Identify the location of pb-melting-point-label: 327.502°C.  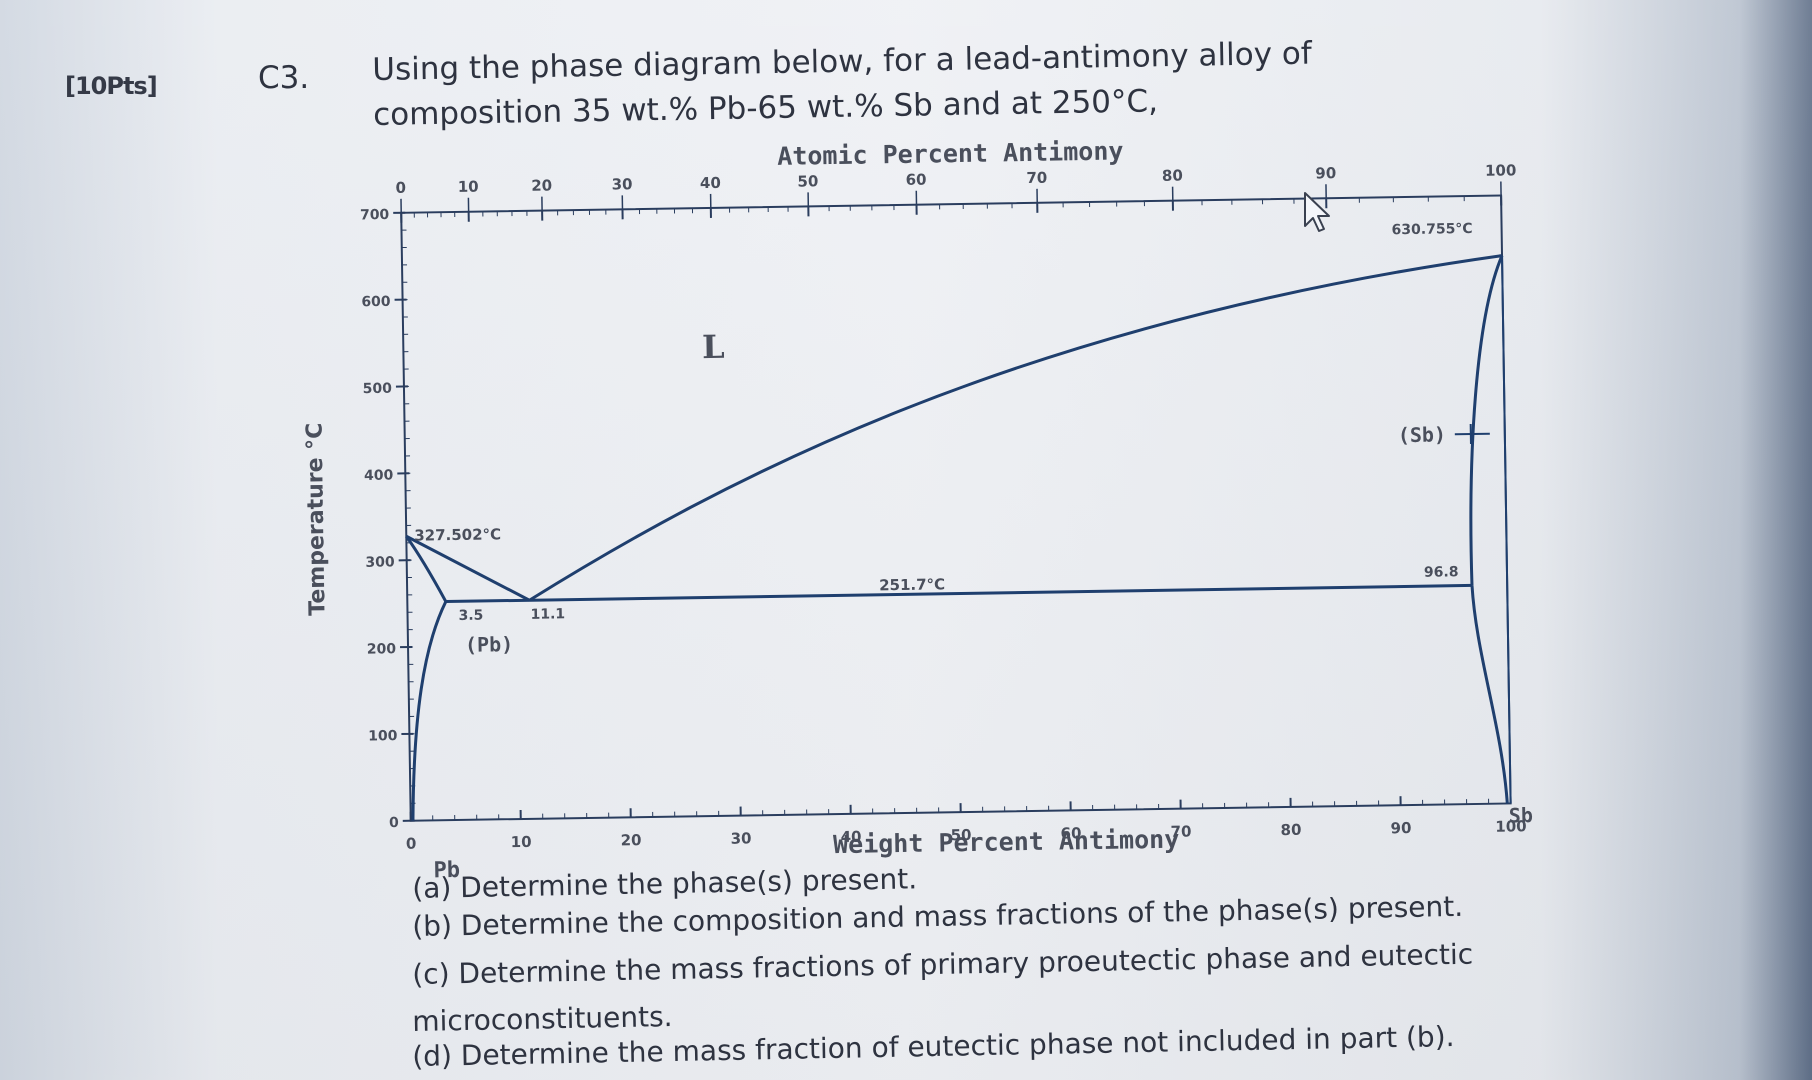
(457, 534).